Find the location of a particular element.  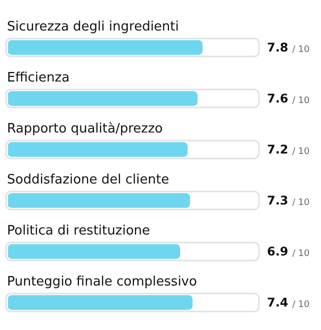

y-tick-label: Politica di restituzione is located at coordinates (78, 231).